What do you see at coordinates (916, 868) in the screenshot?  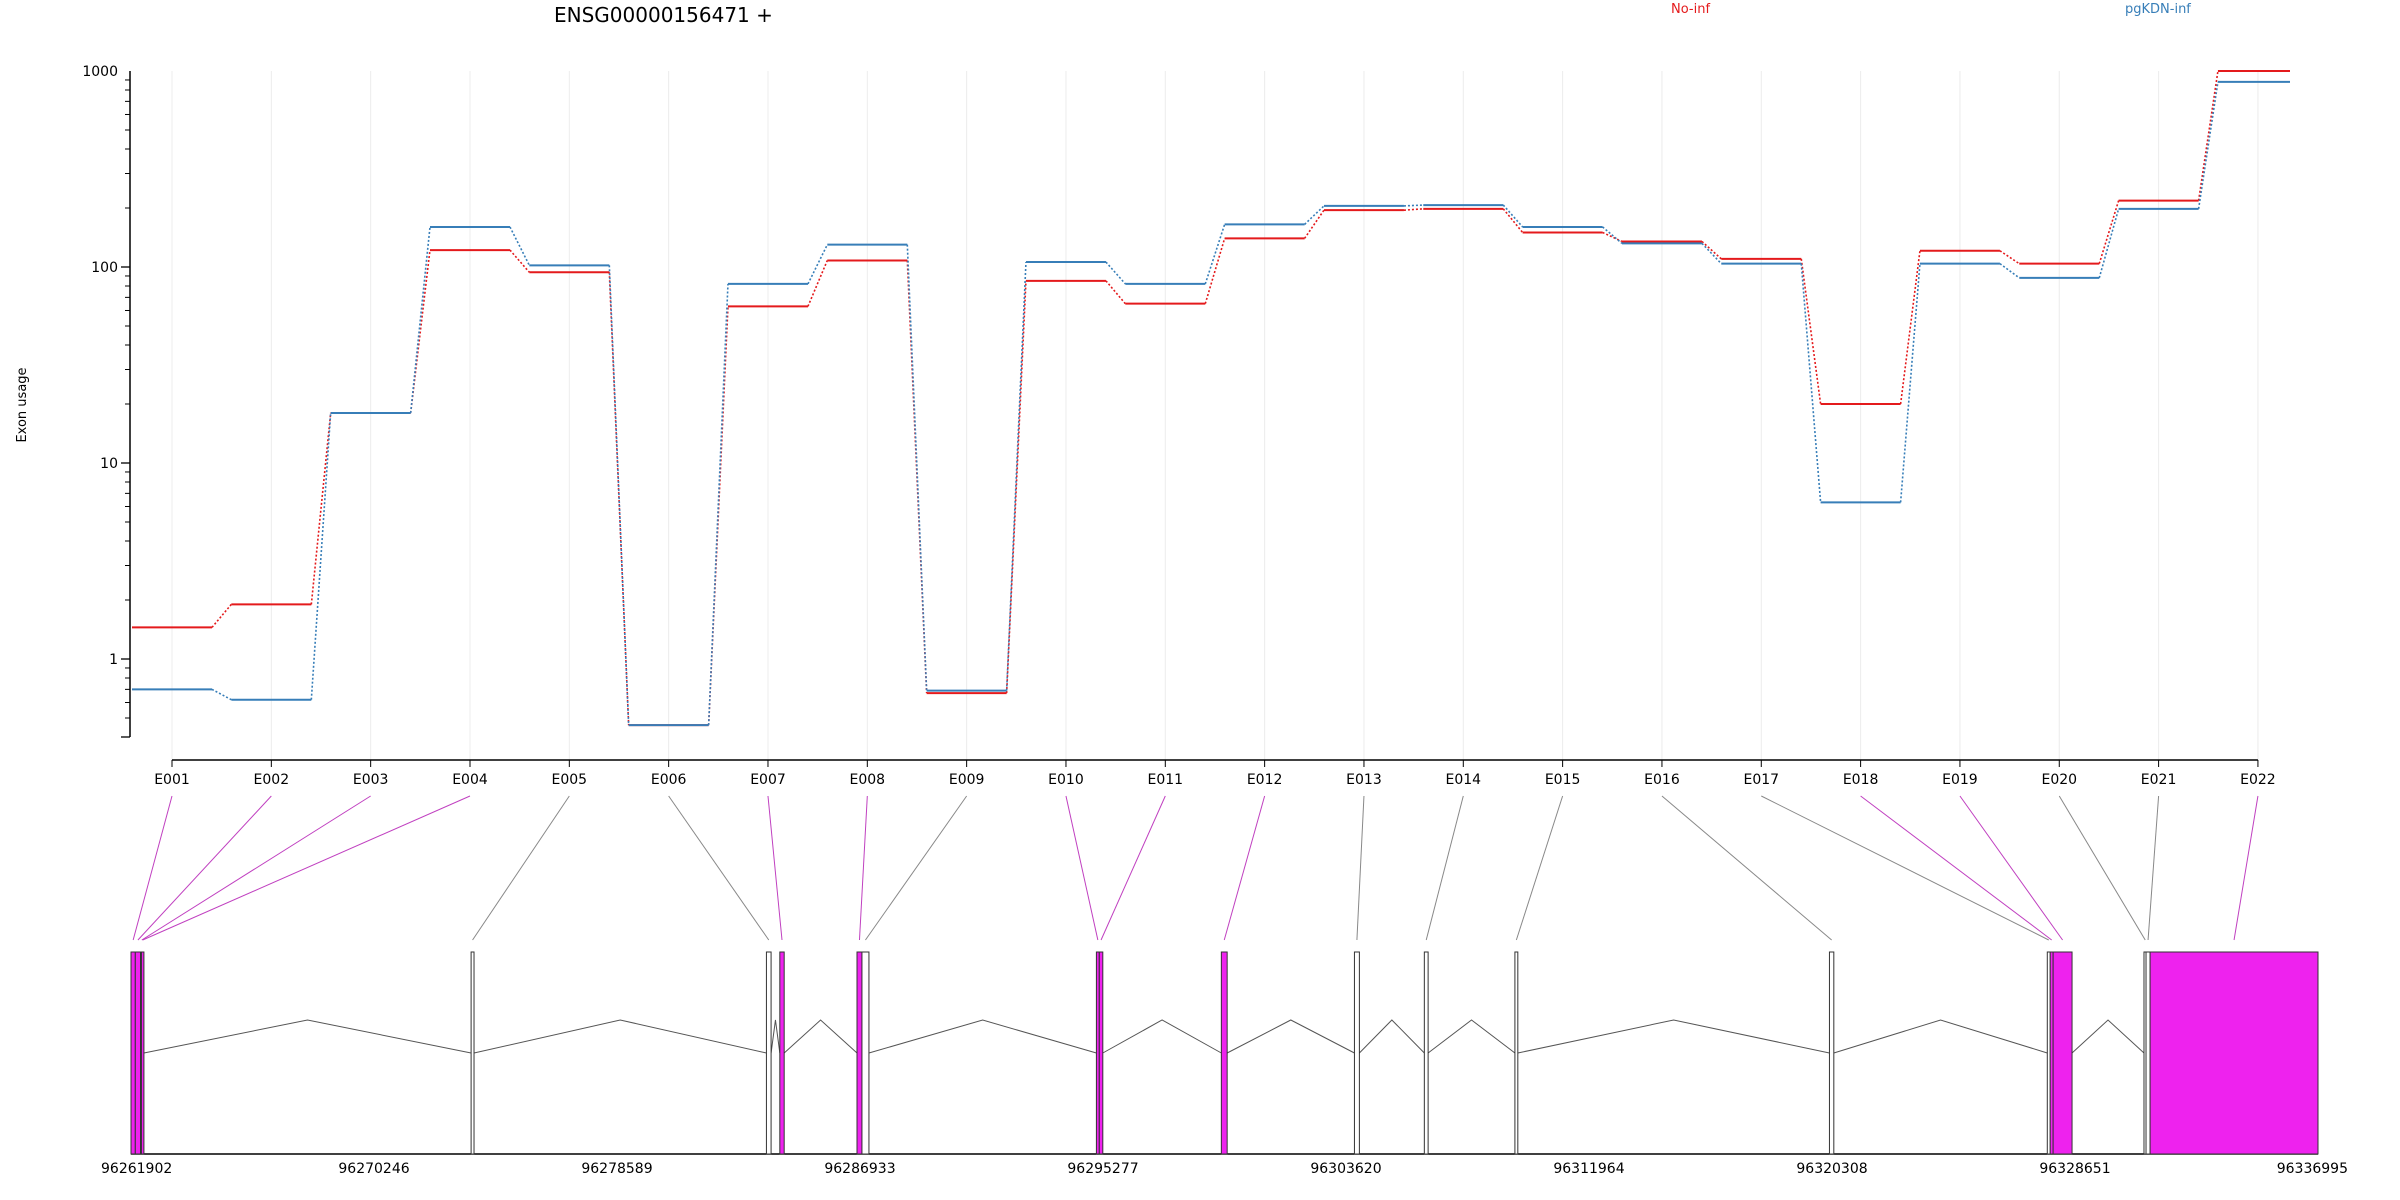 I see `connector-line-e009` at bounding box center [916, 868].